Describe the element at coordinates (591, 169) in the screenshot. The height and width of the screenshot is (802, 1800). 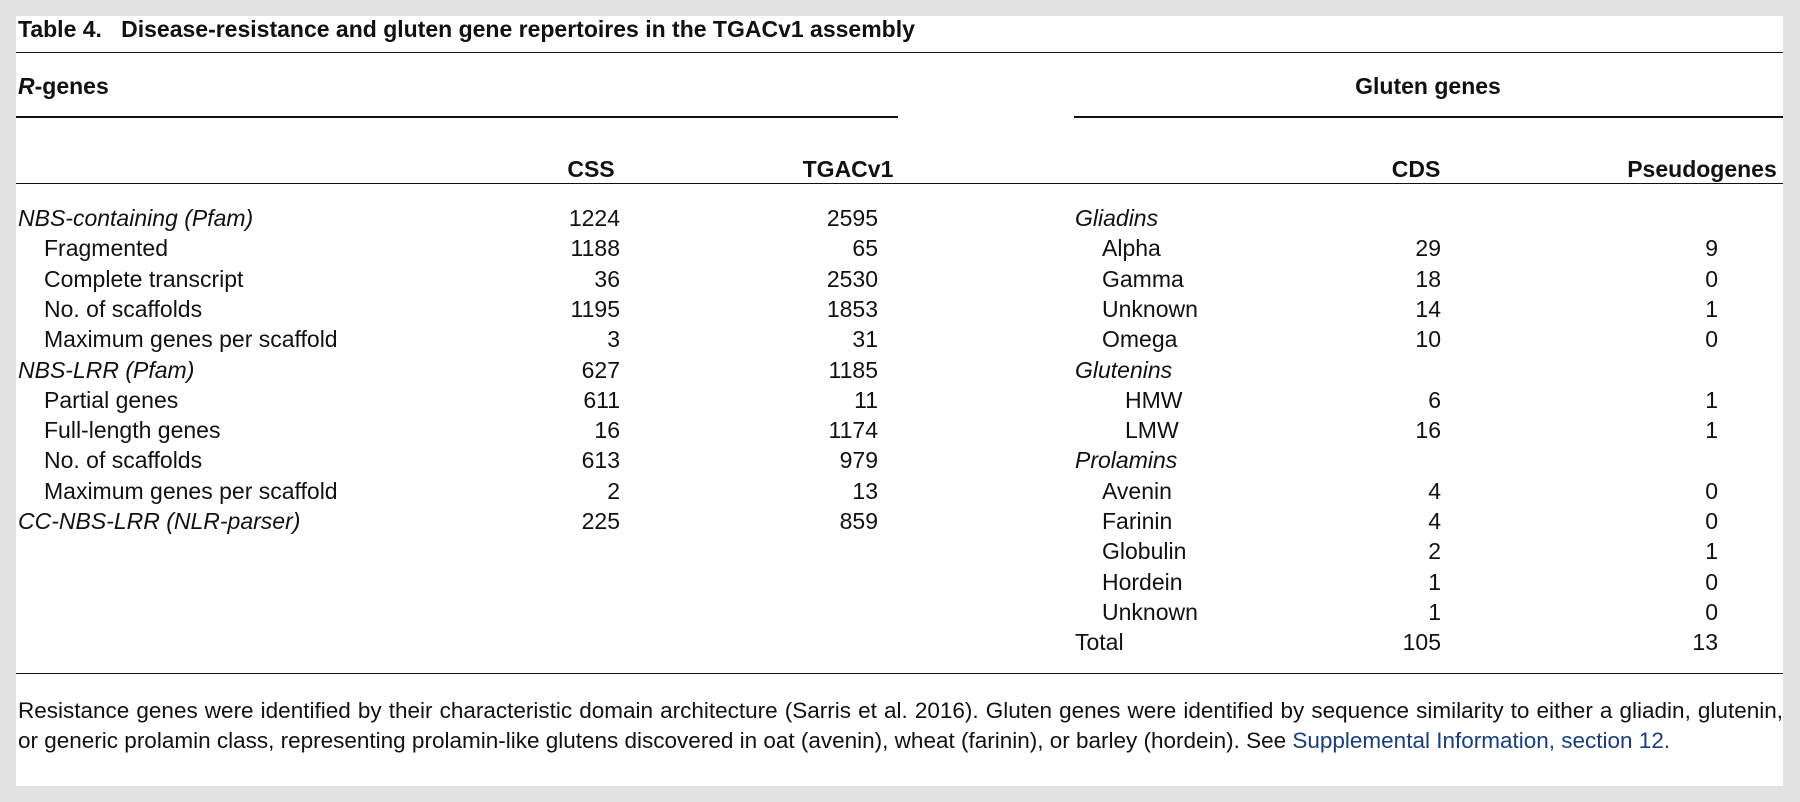
I see `column-header: CSS` at that location.